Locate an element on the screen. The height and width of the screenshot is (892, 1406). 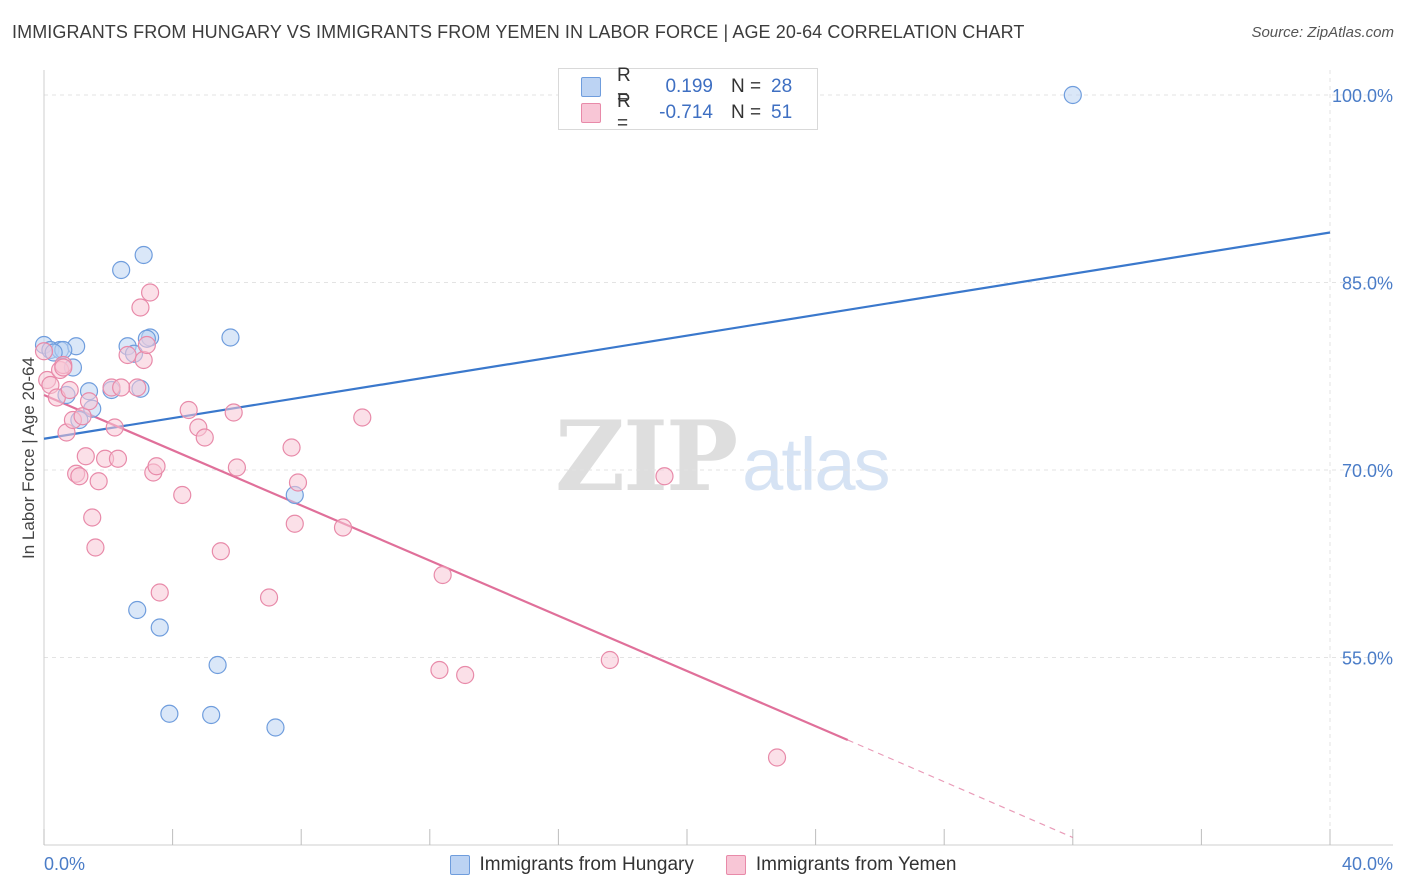
stats-r-value: -0.714 is located at coordinates (686, 112).